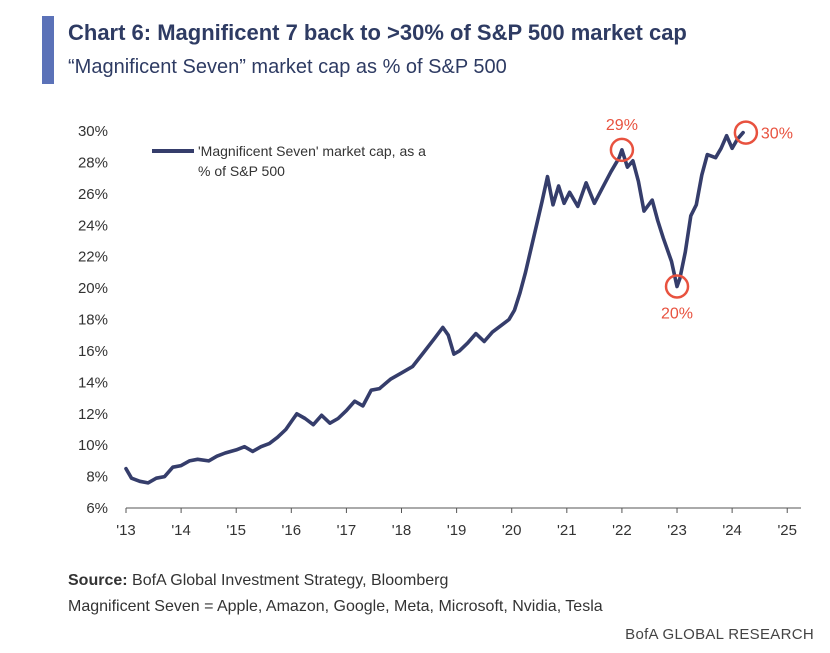 The width and height of the screenshot is (830, 653). Describe the element at coordinates (512, 530) in the screenshot. I see `x-tick-label: '20` at that location.